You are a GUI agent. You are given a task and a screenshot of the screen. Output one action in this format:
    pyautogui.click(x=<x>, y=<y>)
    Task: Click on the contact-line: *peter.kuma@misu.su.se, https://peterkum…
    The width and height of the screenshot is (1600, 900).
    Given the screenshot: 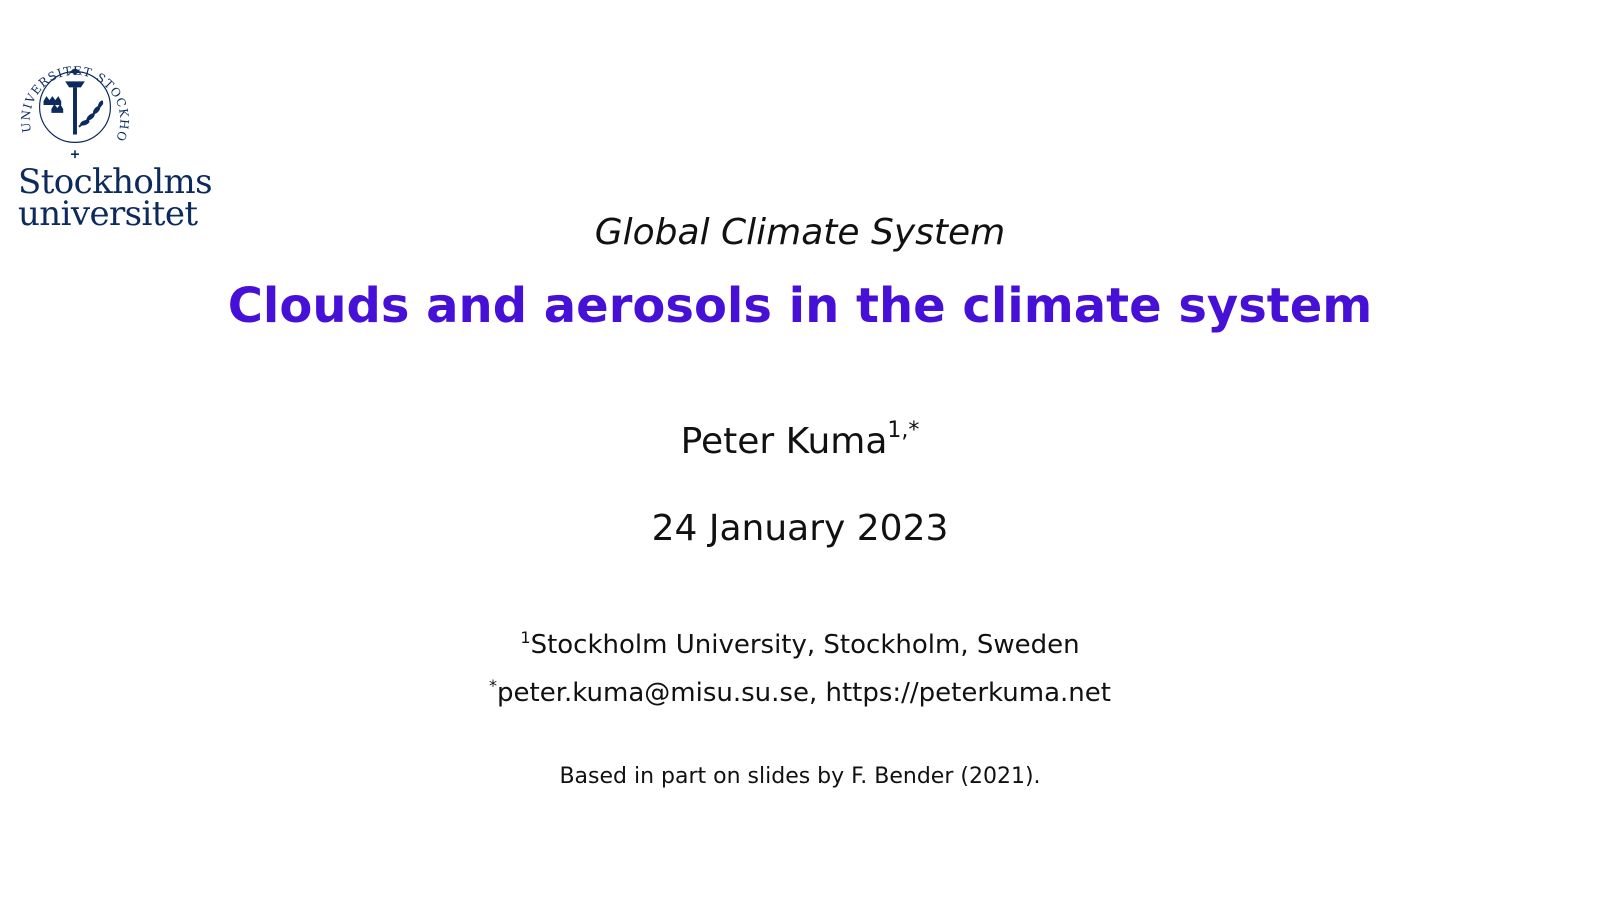 What is the action you would take?
    pyautogui.click(x=800, y=692)
    